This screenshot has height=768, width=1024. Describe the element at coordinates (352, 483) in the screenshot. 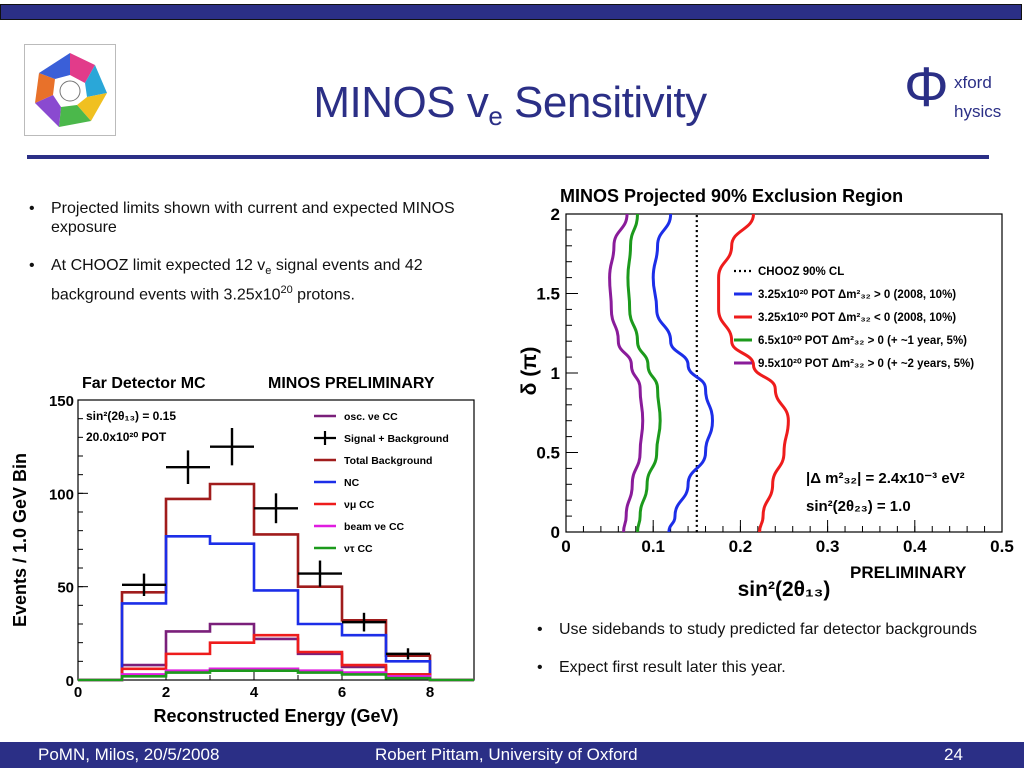

I see `hist-legend-label: NC` at that location.